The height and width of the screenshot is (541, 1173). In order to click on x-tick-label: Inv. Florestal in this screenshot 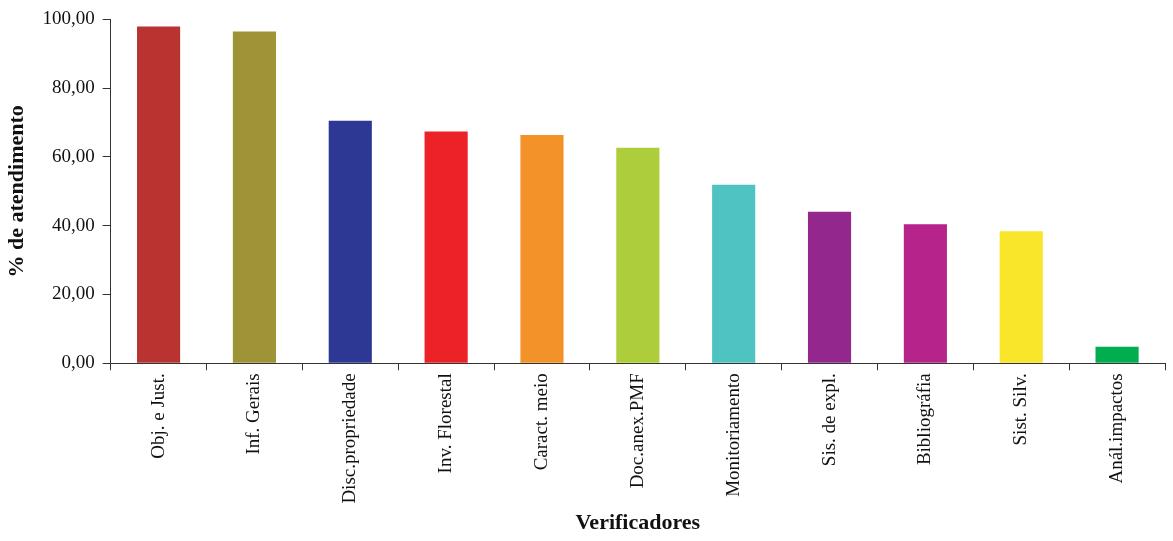, I will do `click(445, 423)`.